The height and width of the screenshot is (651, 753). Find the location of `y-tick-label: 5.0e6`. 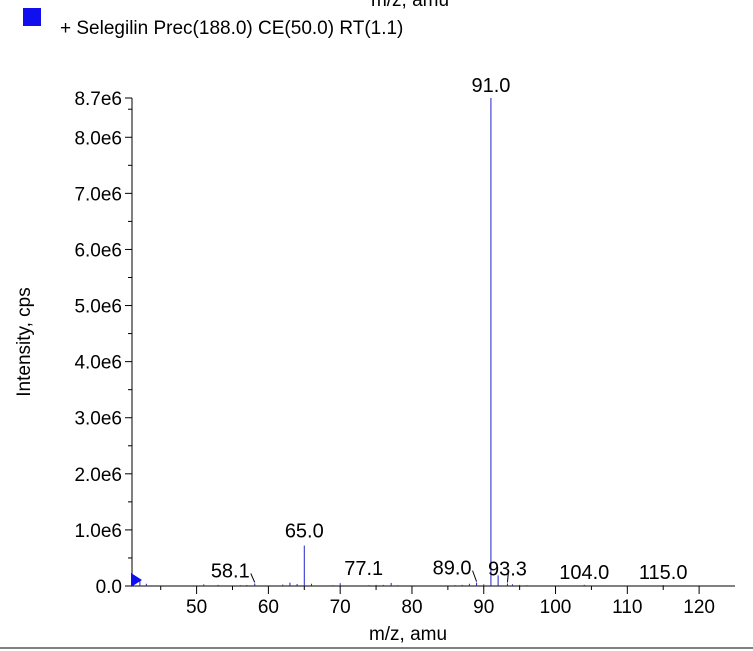

y-tick-label: 5.0e6 is located at coordinates (98, 307).